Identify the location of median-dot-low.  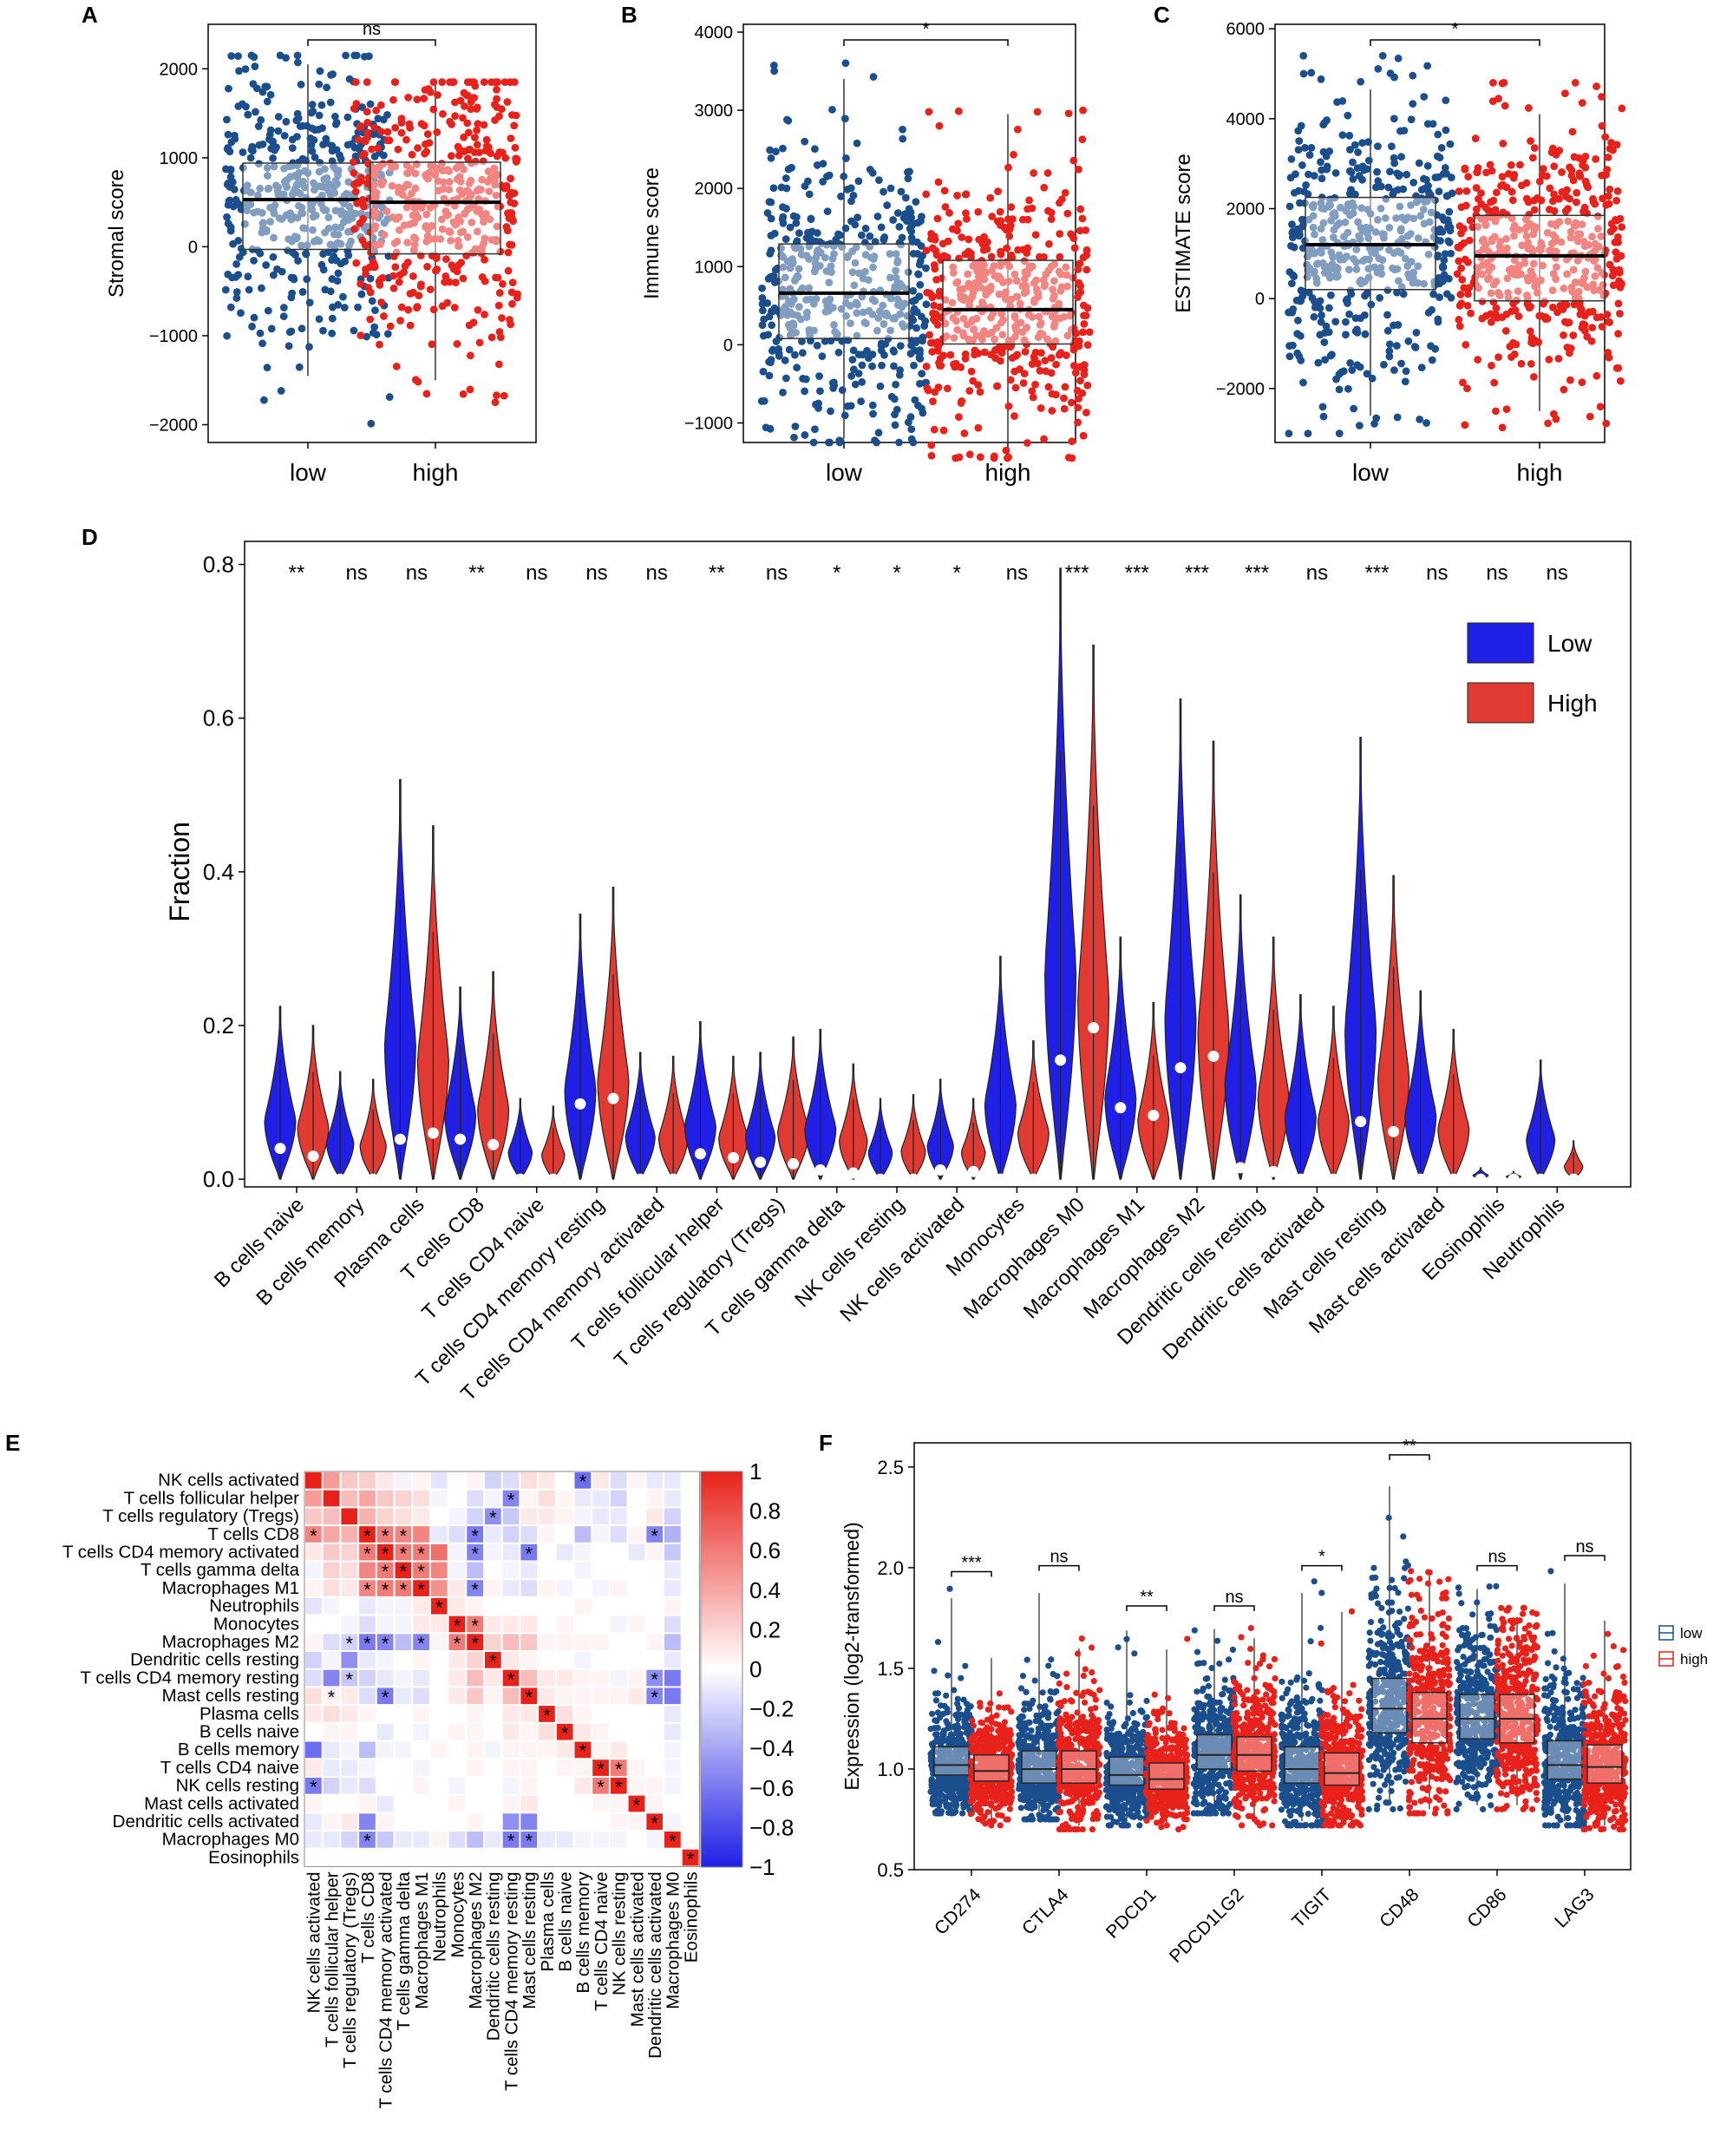
(1361, 1122).